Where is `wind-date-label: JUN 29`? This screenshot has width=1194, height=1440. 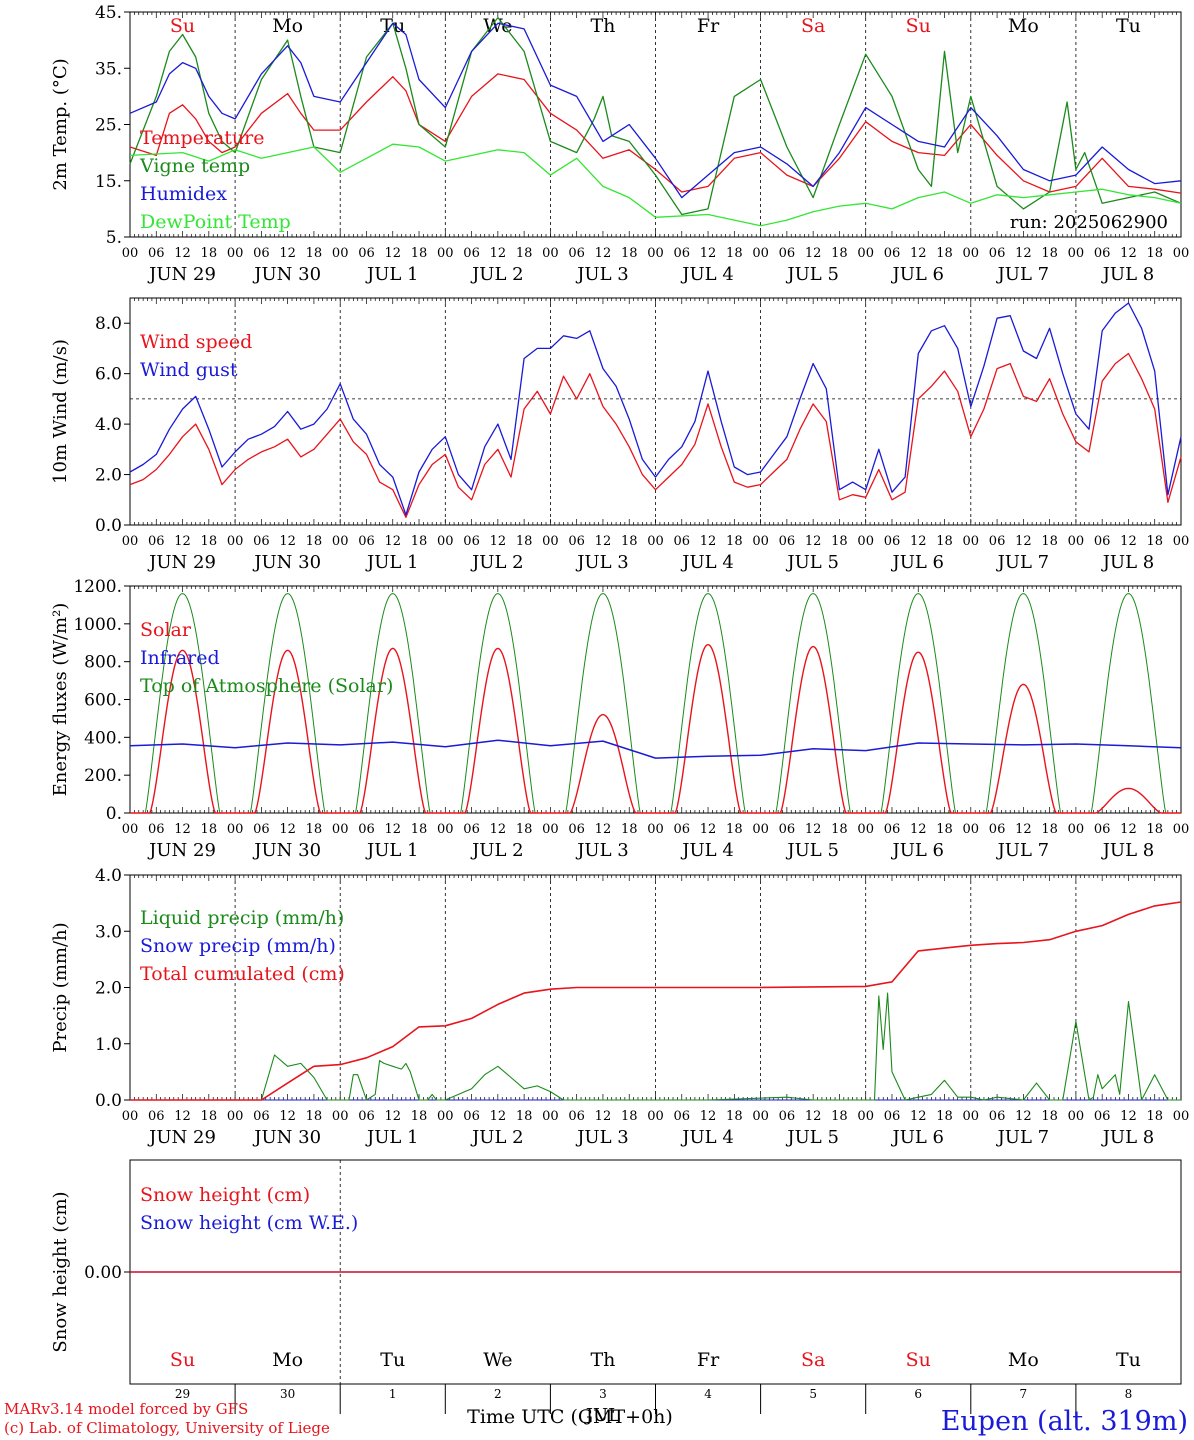
wind-date-label: JUN 29 is located at coordinates (181, 562).